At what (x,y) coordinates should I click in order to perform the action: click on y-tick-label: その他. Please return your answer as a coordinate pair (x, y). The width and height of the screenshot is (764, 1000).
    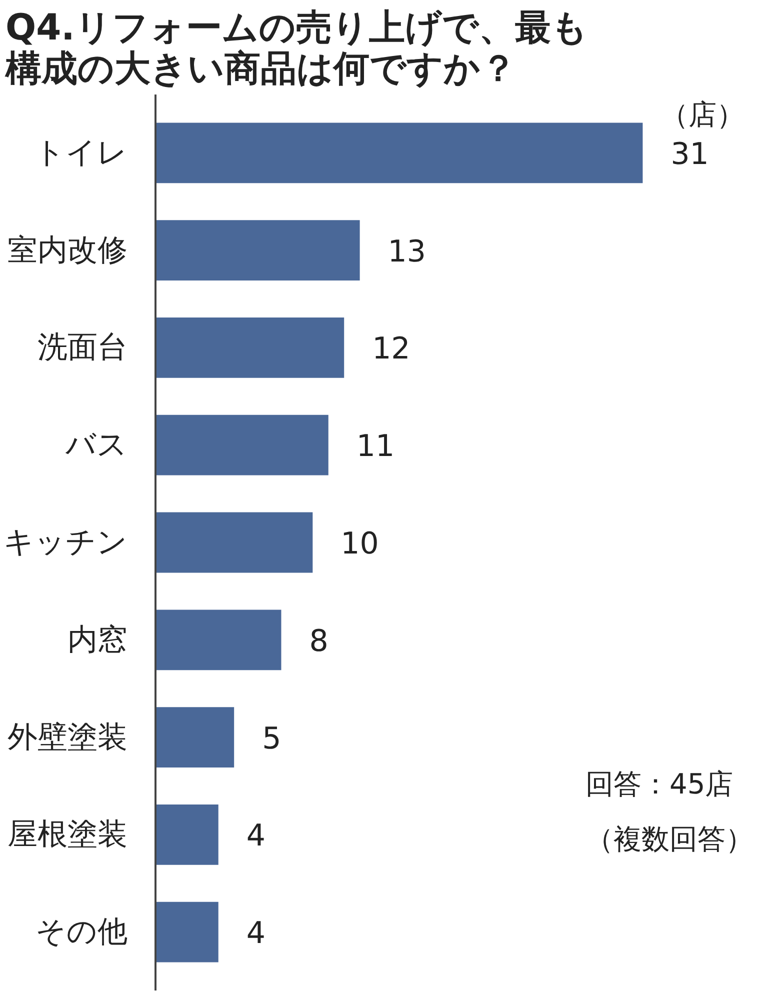
    Looking at the image, I should click on (82, 932).